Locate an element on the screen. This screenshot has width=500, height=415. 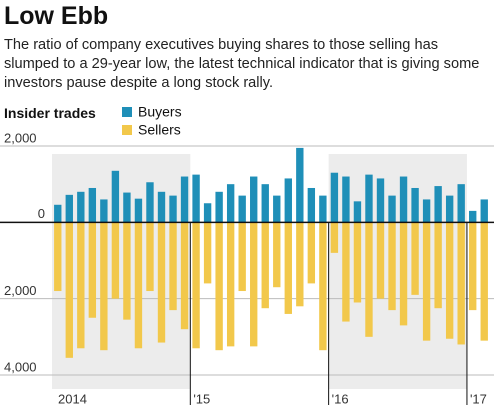
legend-title: Insider trades is located at coordinates (50, 113).